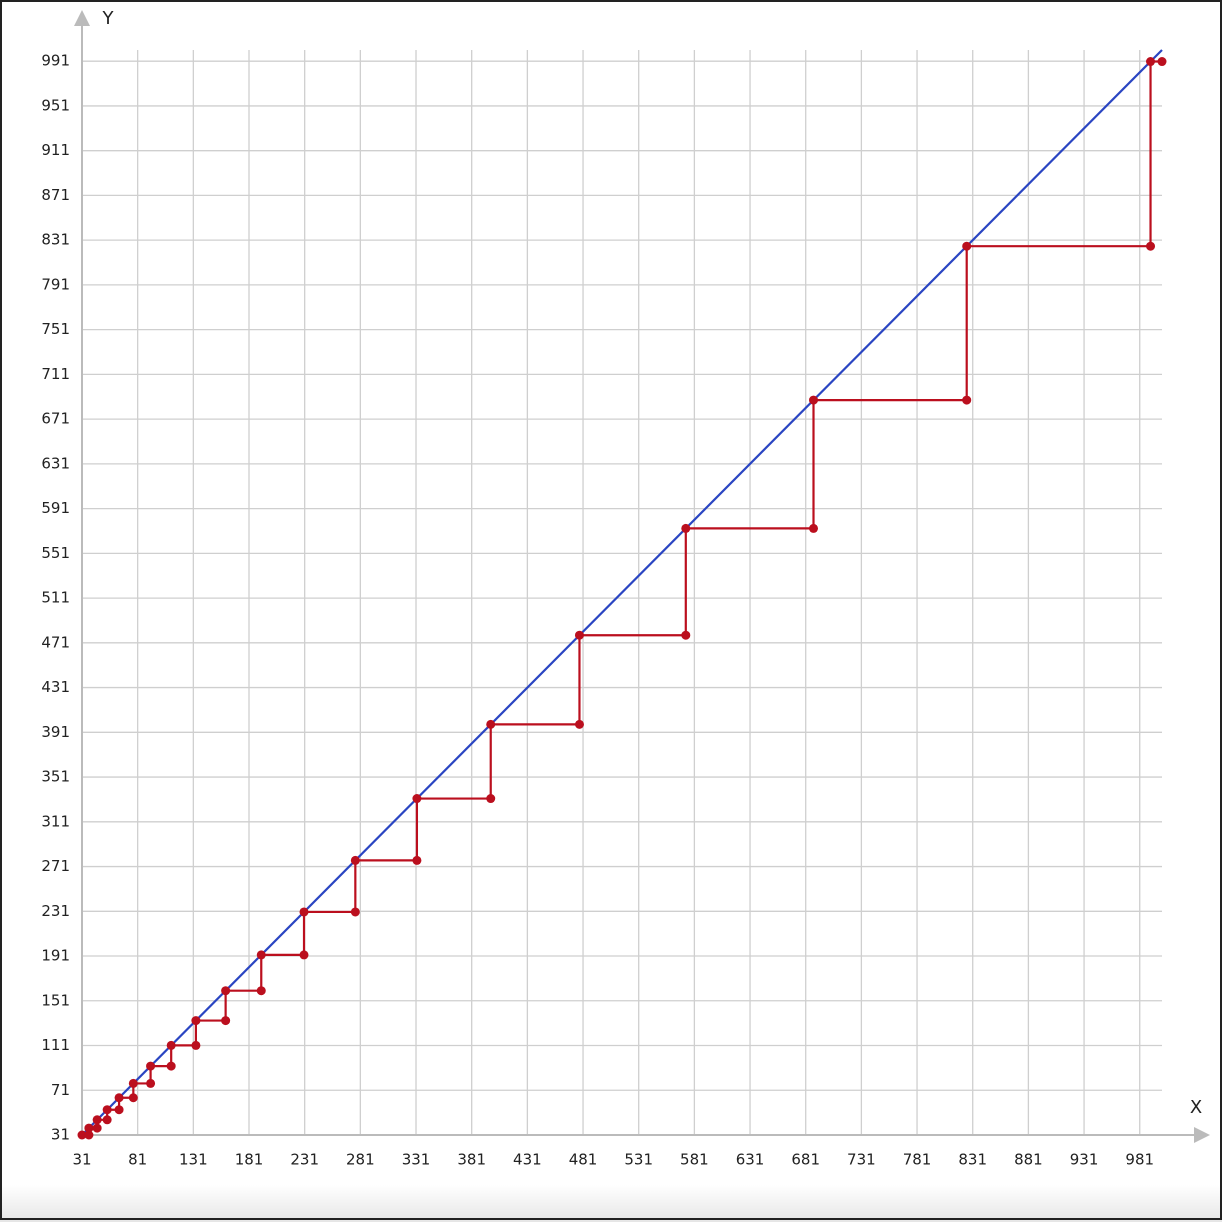 The height and width of the screenshot is (1222, 1222). Describe the element at coordinates (972, 1160) in the screenshot. I see `x-tick-label: 831` at that location.